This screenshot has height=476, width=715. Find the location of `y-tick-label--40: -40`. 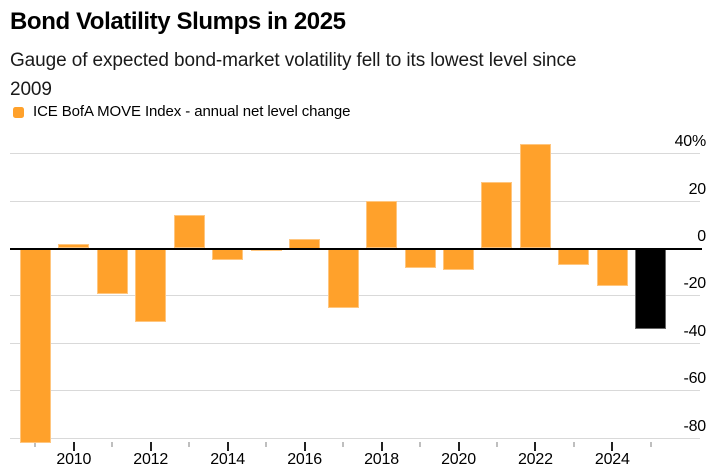

y-tick-label--40: -40 is located at coordinates (694, 331).